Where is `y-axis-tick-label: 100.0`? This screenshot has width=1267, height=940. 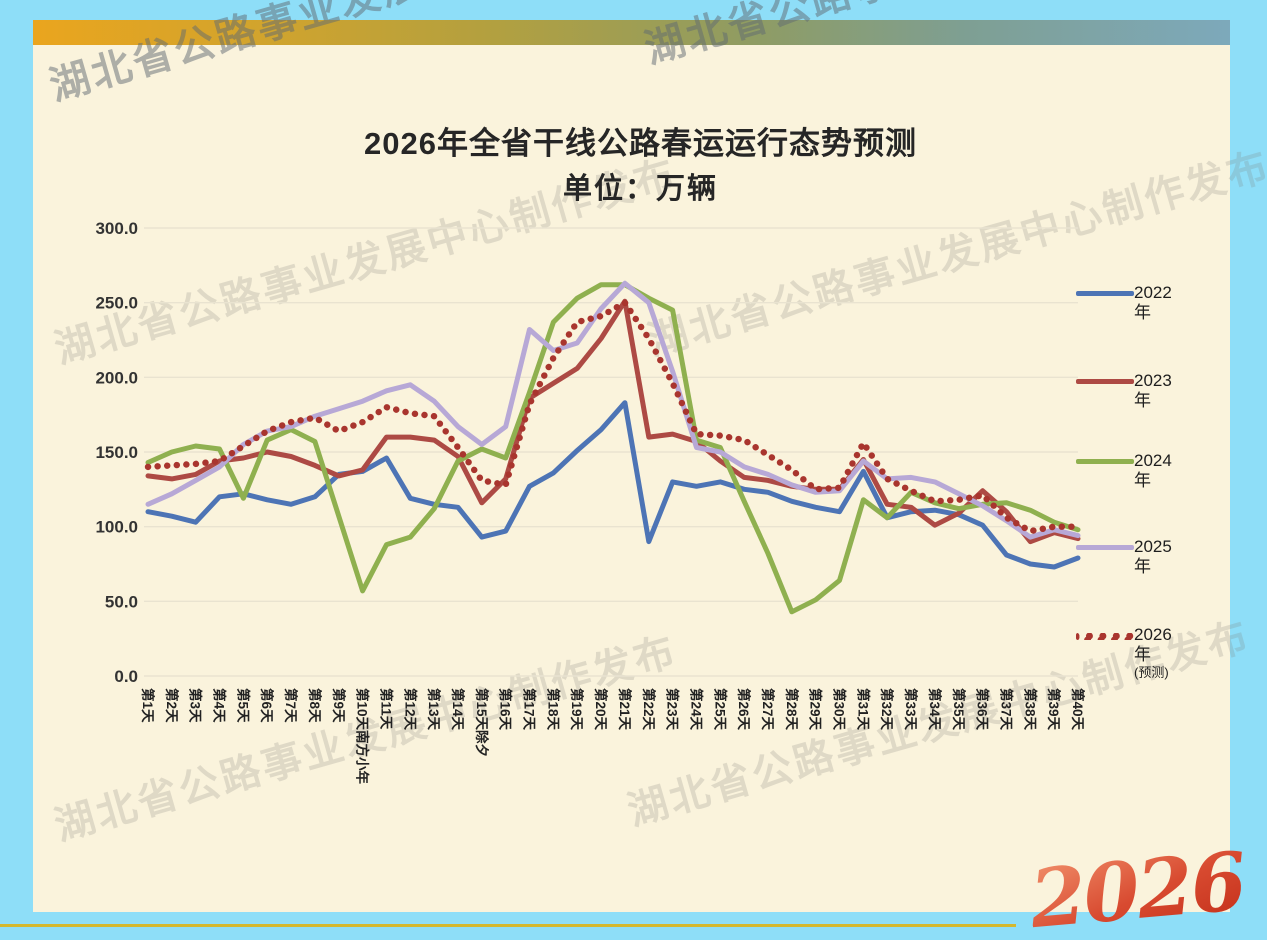
y-axis-tick-label: 100.0 is located at coordinates (116, 527).